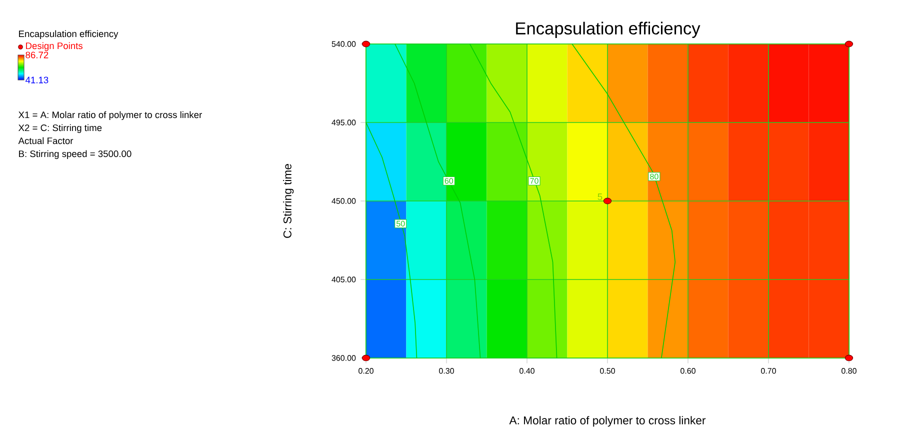 This screenshot has height=446, width=917. What do you see at coordinates (688, 371) in the screenshot?
I see `x-tick-label: 0.60` at bounding box center [688, 371].